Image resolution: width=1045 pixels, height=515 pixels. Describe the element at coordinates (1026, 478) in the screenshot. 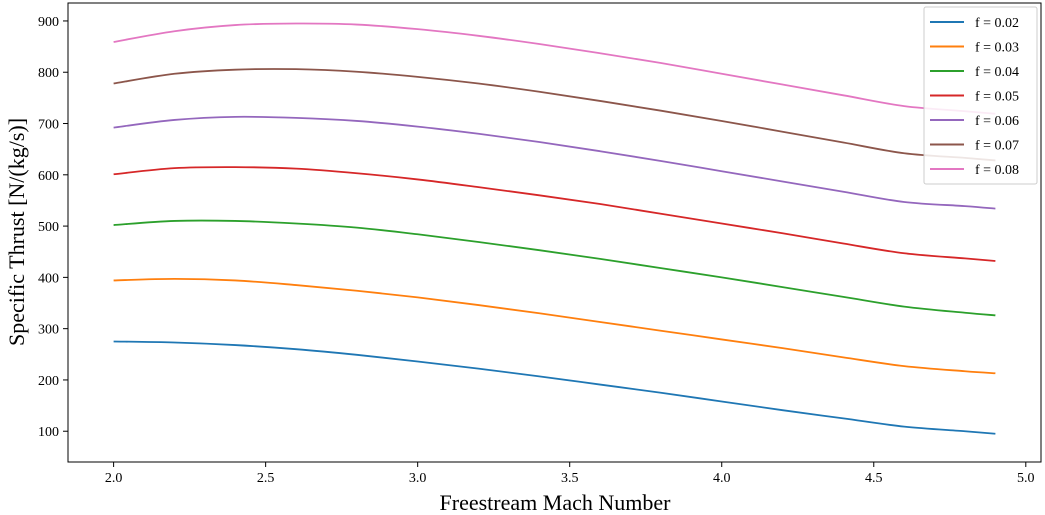

I see `x-tick-label: 5.0` at that location.